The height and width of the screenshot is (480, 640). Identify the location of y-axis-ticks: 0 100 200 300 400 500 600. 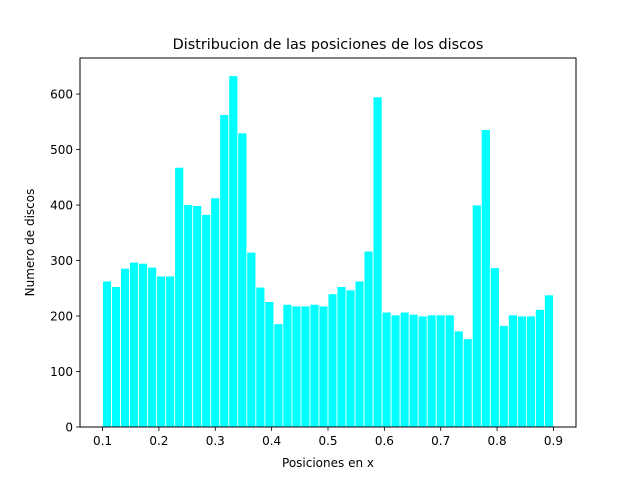
(65, 261).